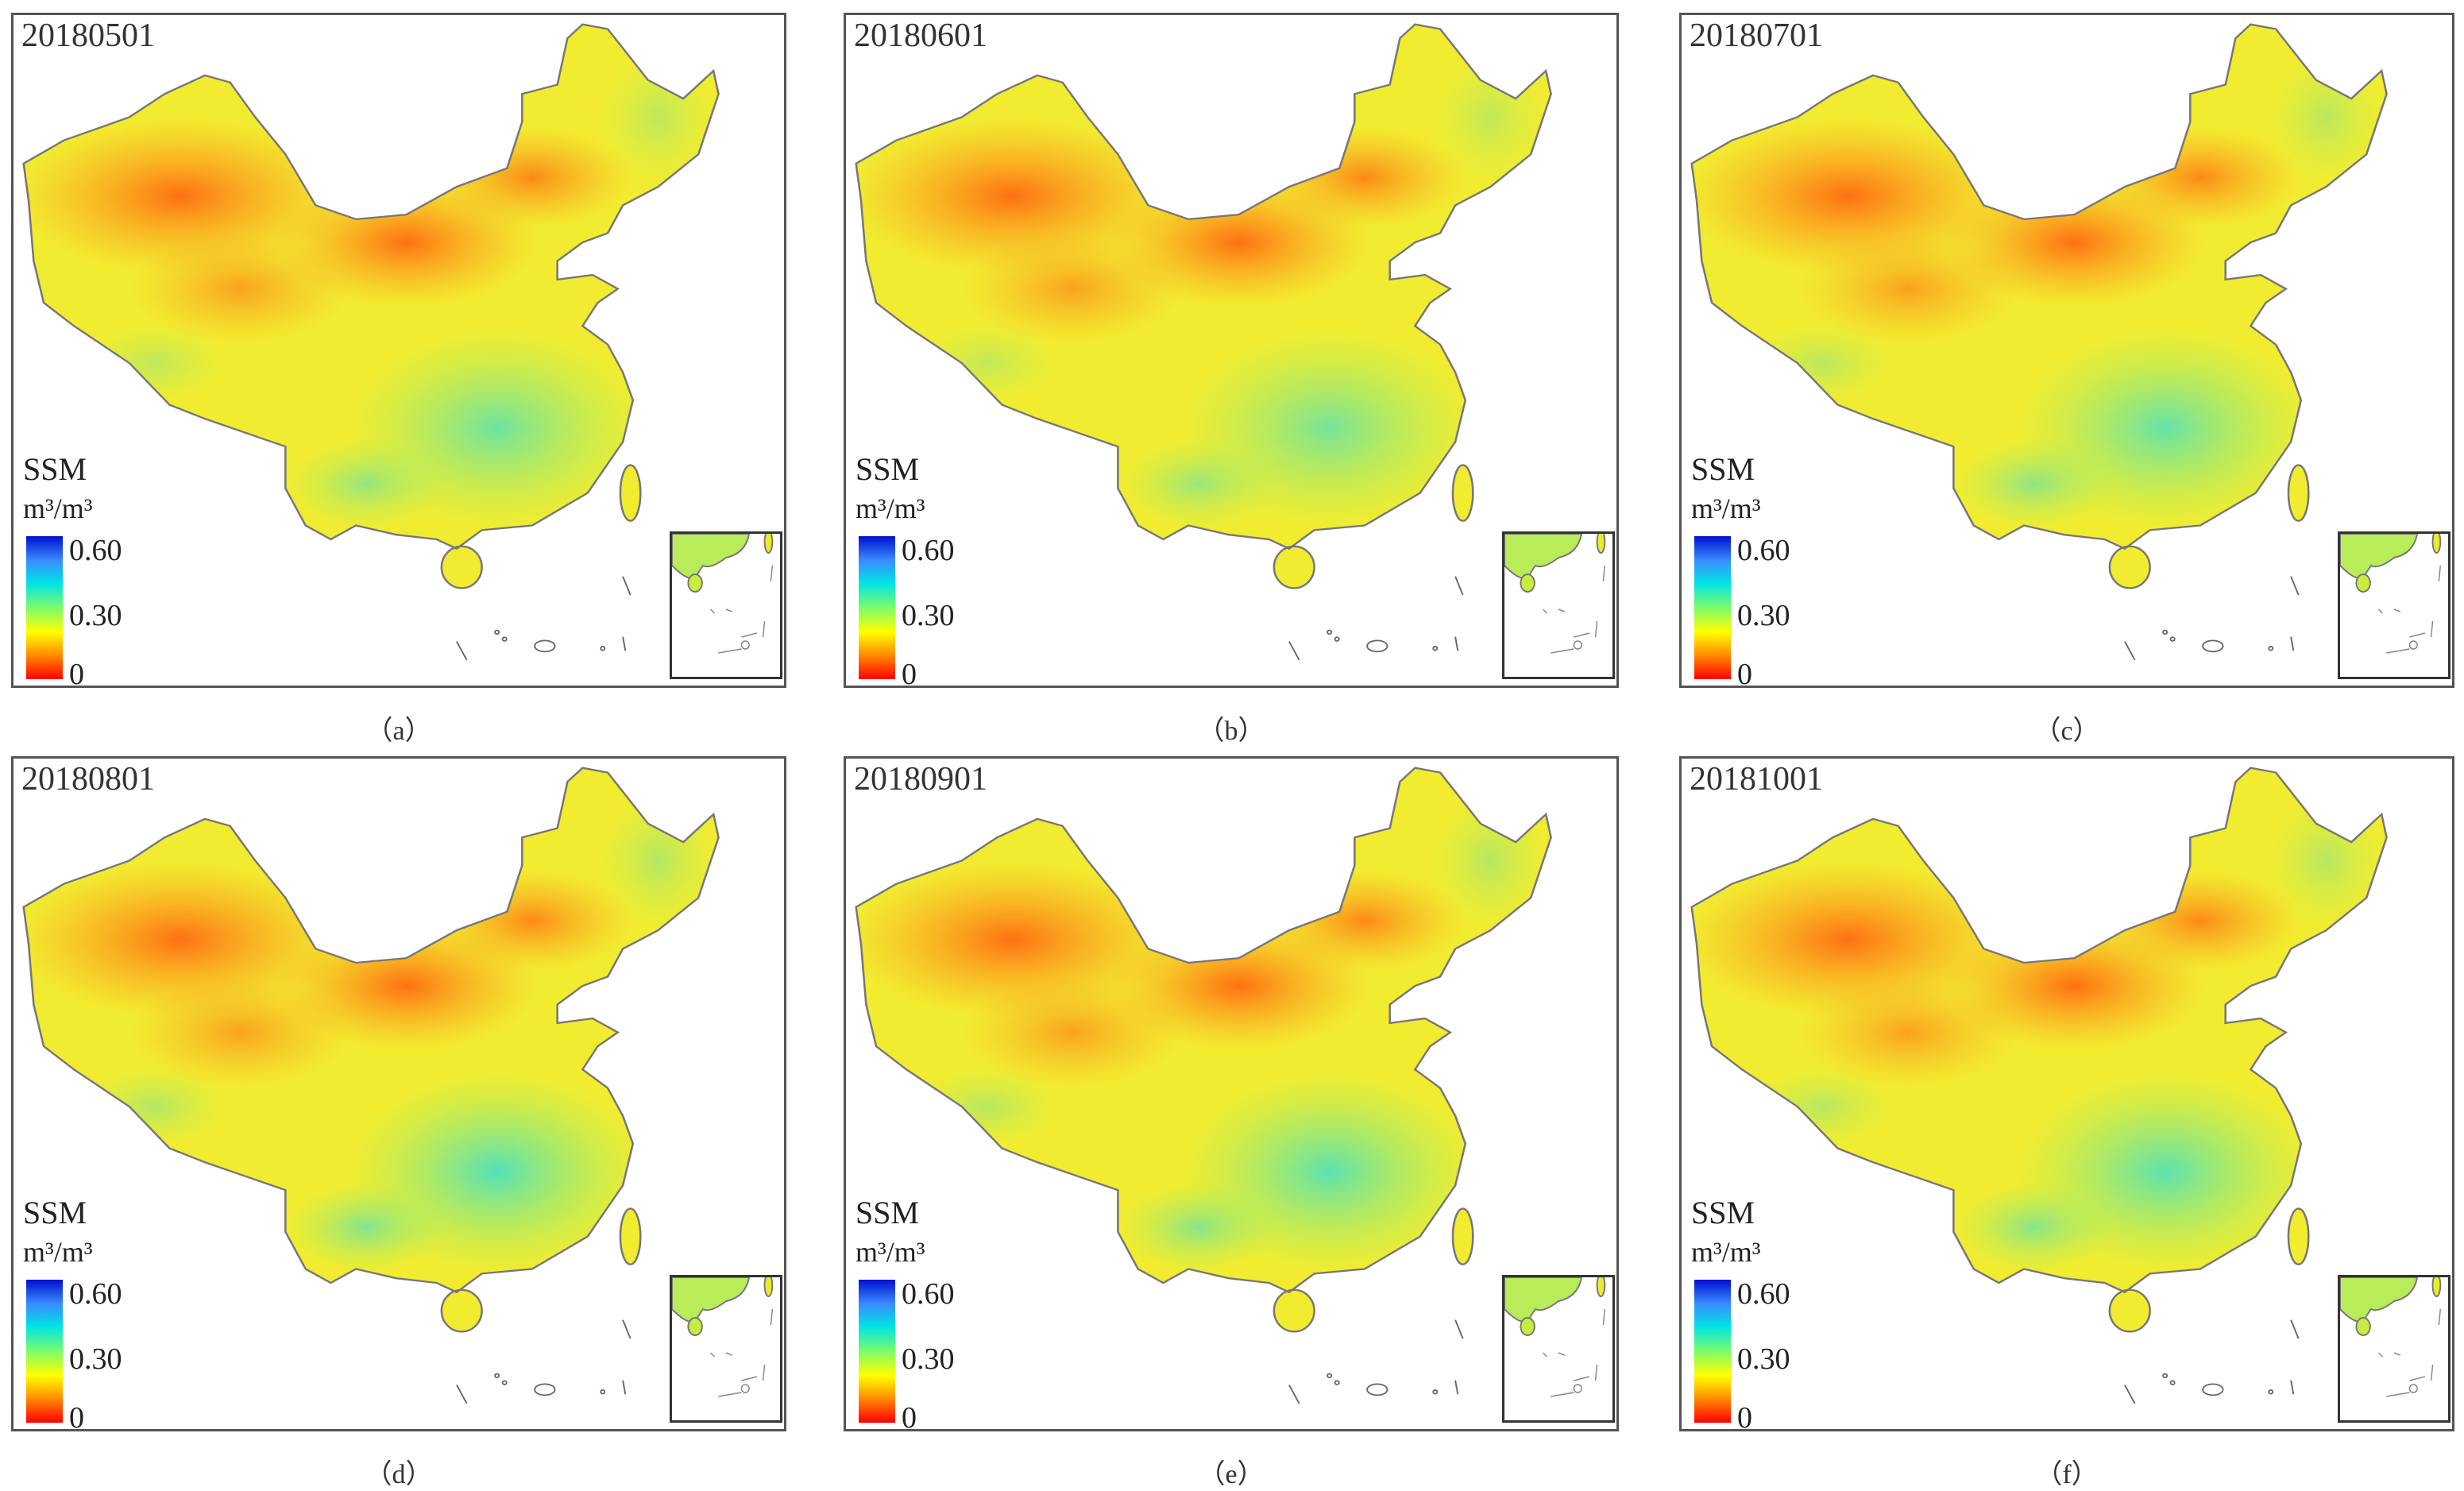  What do you see at coordinates (1757, 35) in the screenshot?
I see `panel-date-label: 20180701` at bounding box center [1757, 35].